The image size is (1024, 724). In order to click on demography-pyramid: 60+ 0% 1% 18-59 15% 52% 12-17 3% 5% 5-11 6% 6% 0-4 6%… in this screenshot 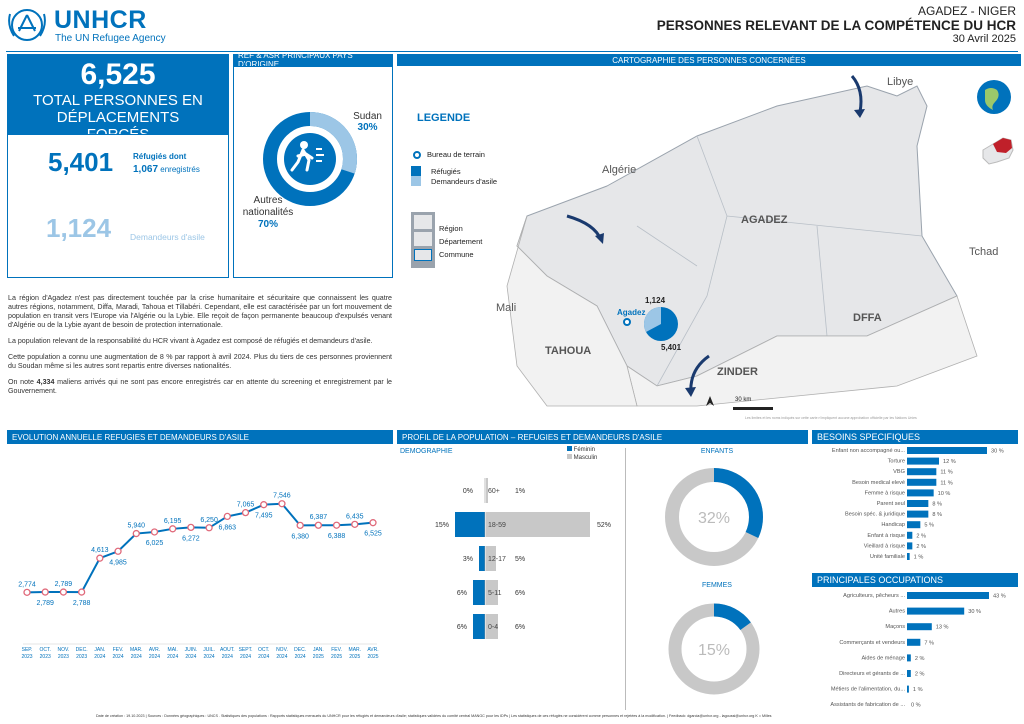, I will do `click(523, 558)`.